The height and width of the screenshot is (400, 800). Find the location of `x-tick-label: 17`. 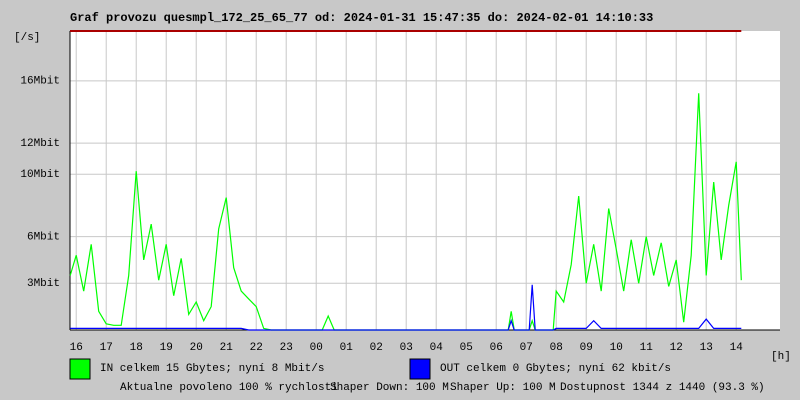

x-tick-label: 17 is located at coordinates (106, 348).